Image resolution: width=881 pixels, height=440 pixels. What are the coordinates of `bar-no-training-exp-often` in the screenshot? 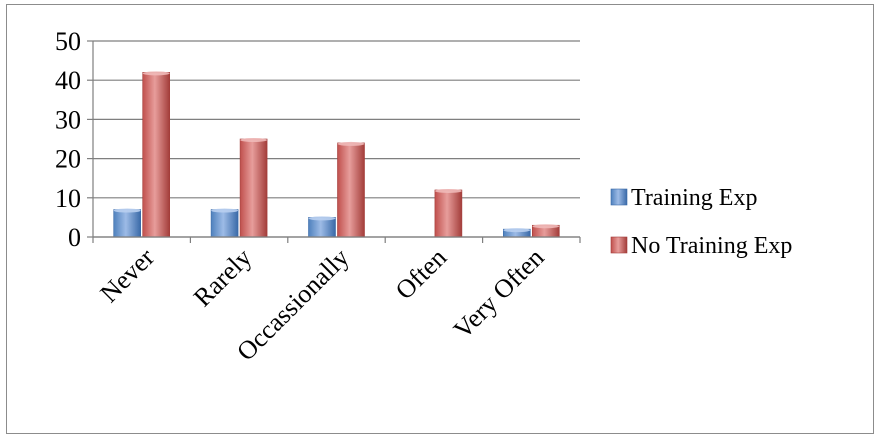 It's located at (448, 213).